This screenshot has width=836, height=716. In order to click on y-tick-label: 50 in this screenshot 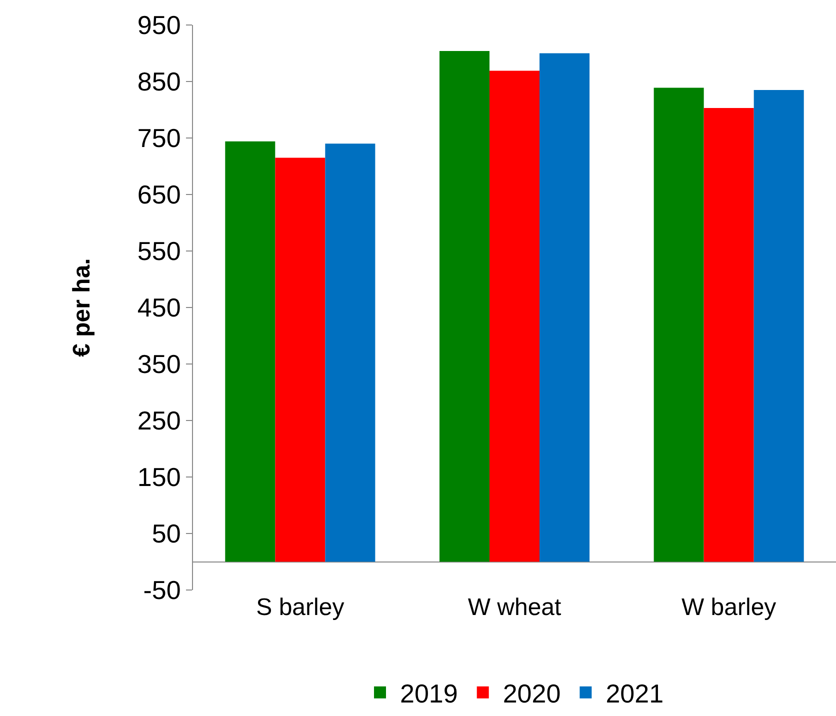, I will do `click(166, 533)`.